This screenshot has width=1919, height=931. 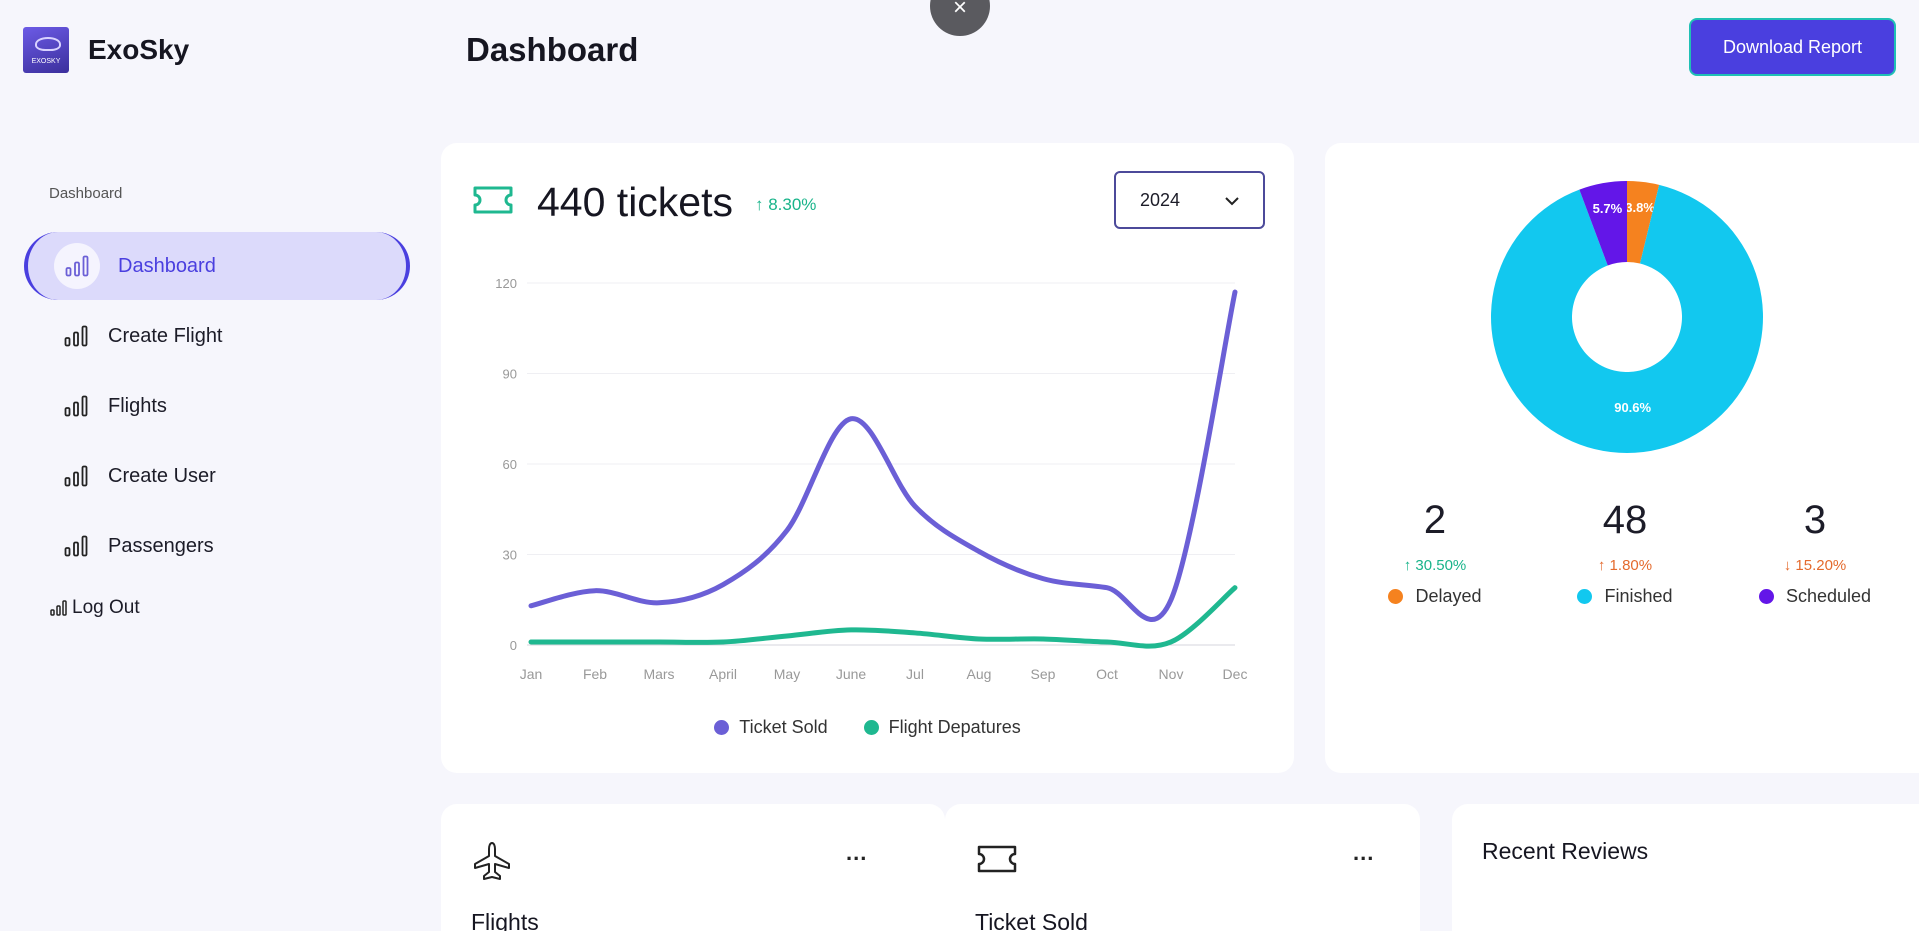 What do you see at coordinates (1435, 520) in the screenshot?
I see `stat-value: 2` at bounding box center [1435, 520].